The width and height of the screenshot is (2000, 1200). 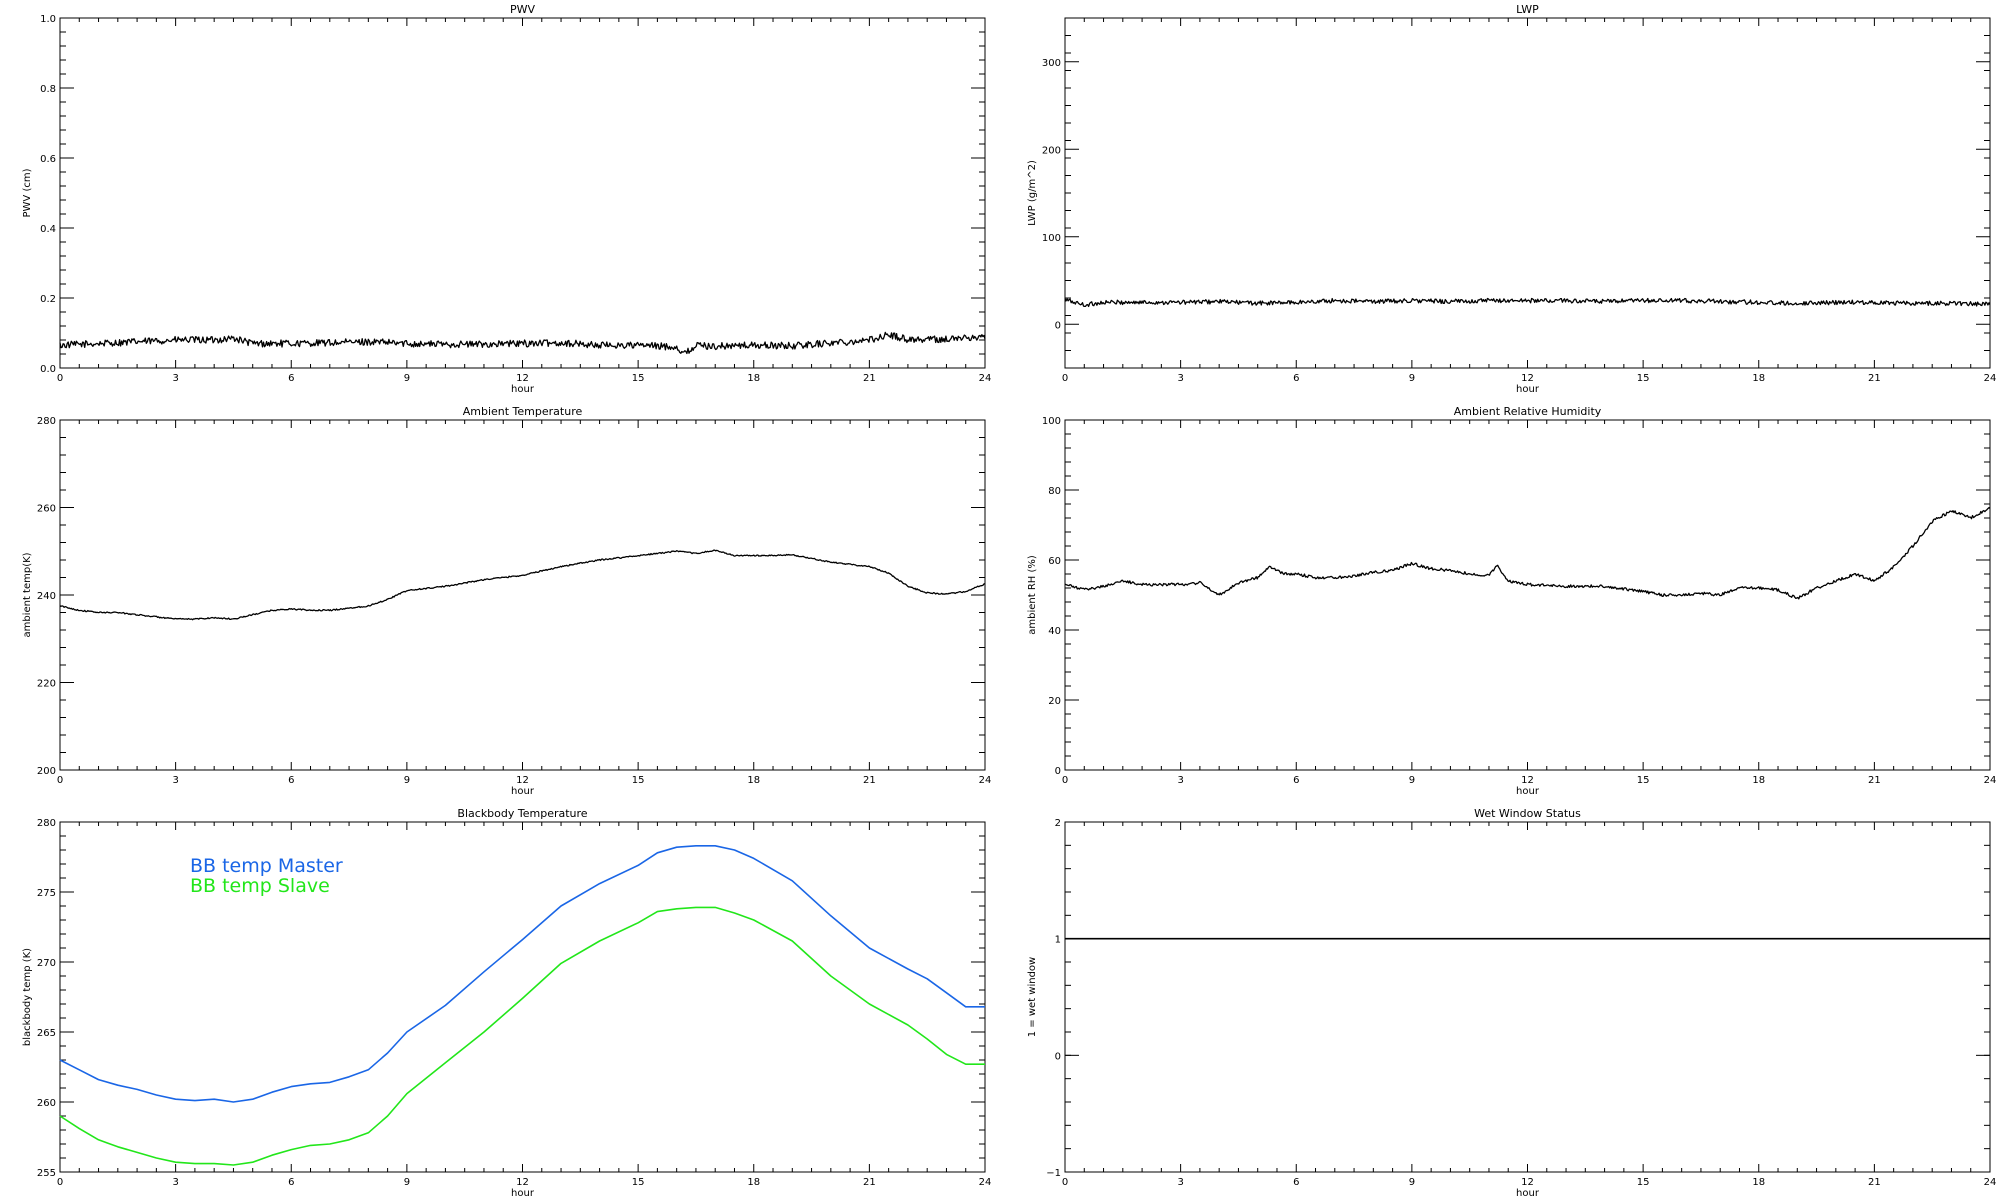 What do you see at coordinates (46, 596) in the screenshot?
I see `y-tick-label: 240` at bounding box center [46, 596].